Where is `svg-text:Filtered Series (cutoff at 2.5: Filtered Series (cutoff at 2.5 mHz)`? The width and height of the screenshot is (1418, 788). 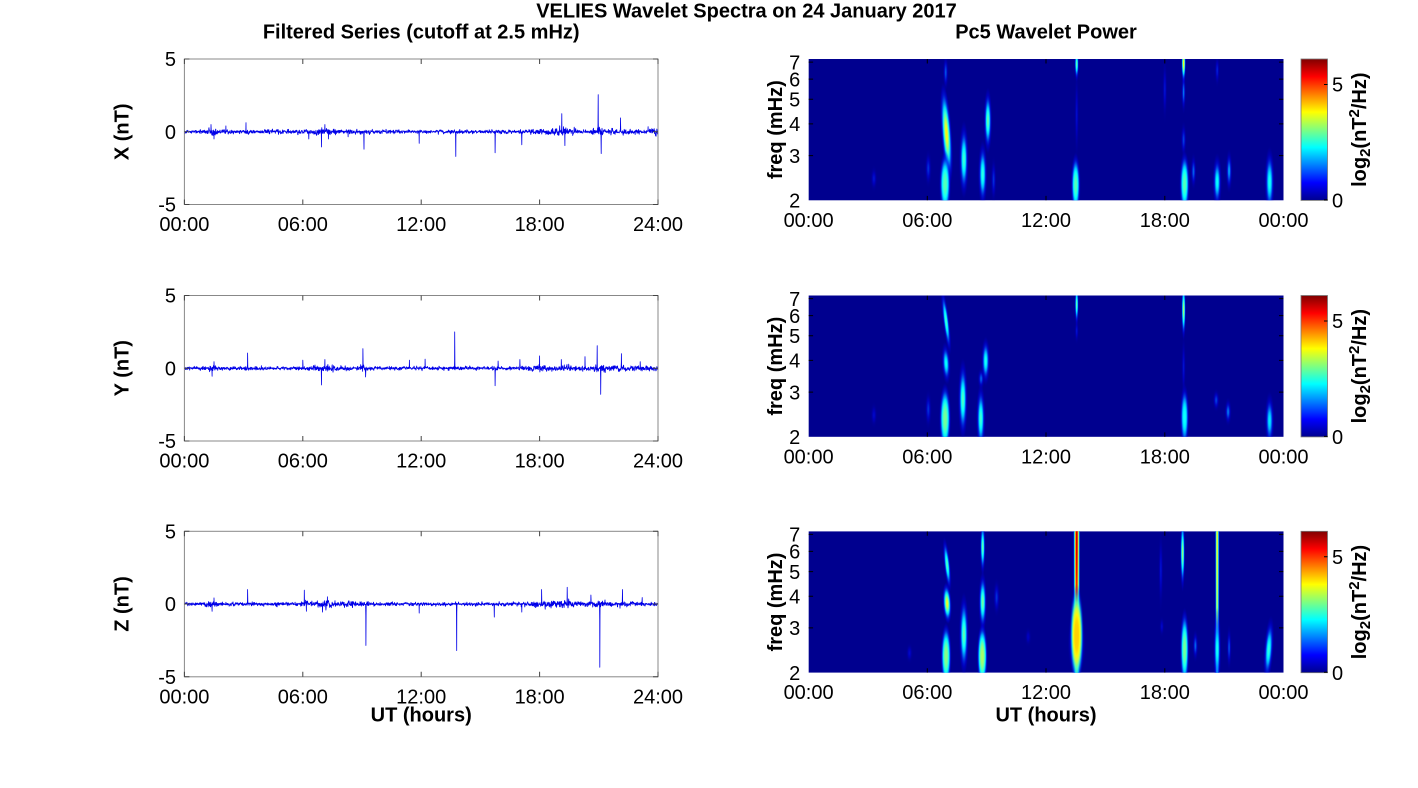
svg-text:Filtered Series (cutoff at 2.5: Filtered Series (cutoff at 2.5 mHz) is located at coordinates (421, 33).